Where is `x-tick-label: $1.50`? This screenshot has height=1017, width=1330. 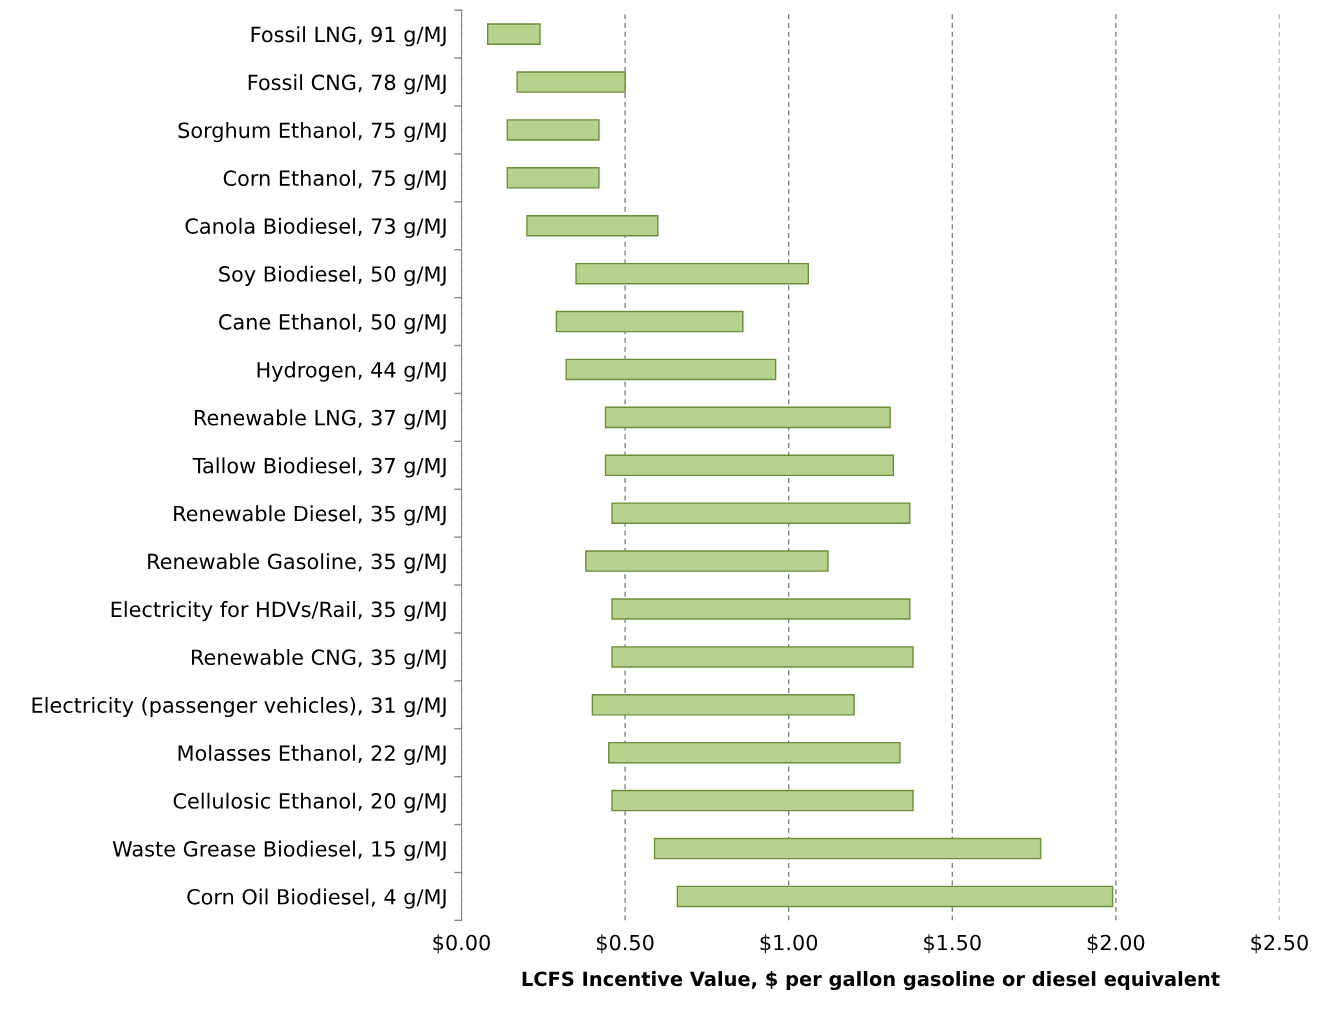
x-tick-label: $1.50 is located at coordinates (952, 944).